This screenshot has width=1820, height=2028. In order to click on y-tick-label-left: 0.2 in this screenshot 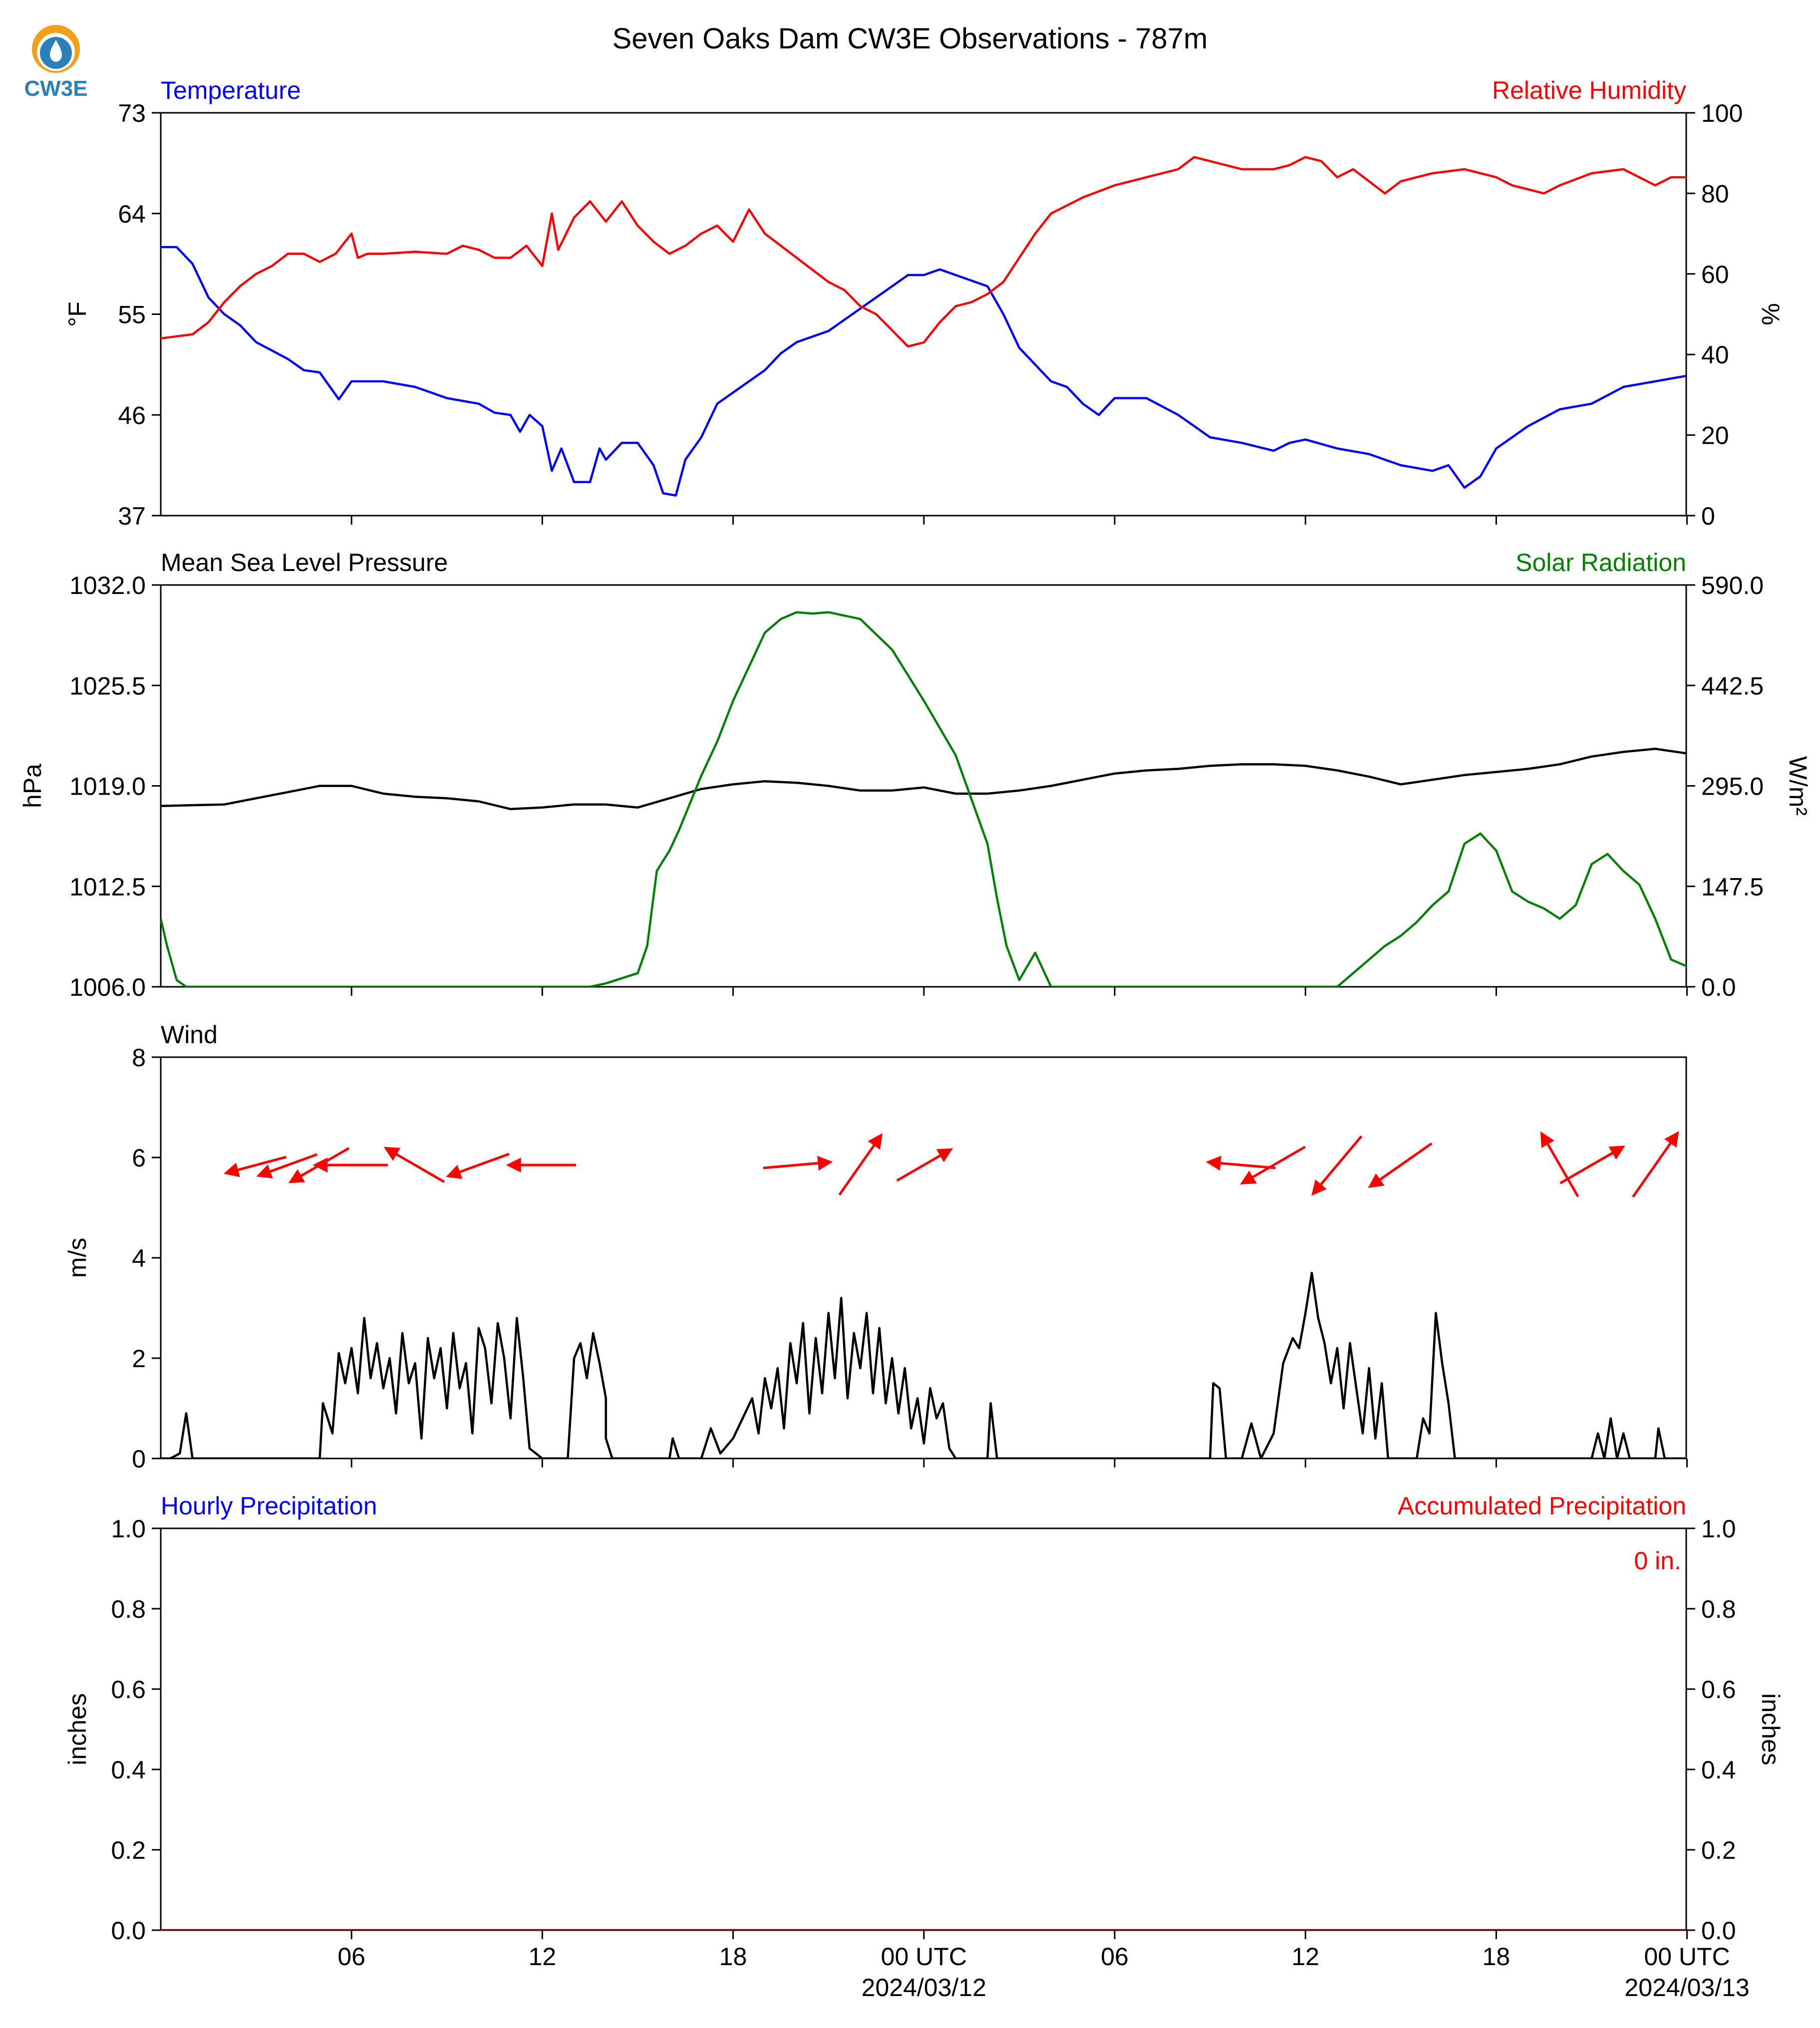, I will do `click(128, 1850)`.